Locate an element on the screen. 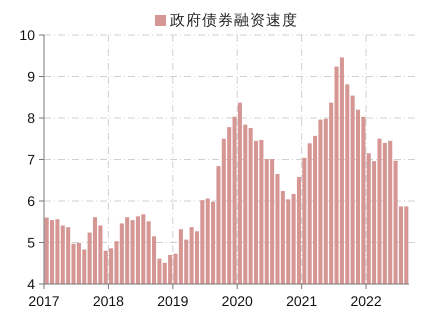 The height and width of the screenshot is (327, 429). x-tick-label: 2022 is located at coordinates (366, 301).